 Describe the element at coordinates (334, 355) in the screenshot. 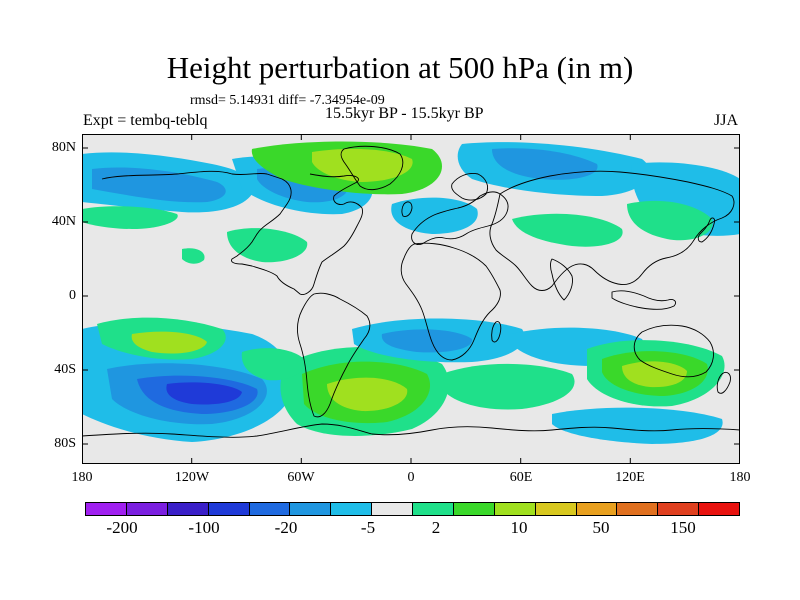

I see `coast-south-america` at that location.